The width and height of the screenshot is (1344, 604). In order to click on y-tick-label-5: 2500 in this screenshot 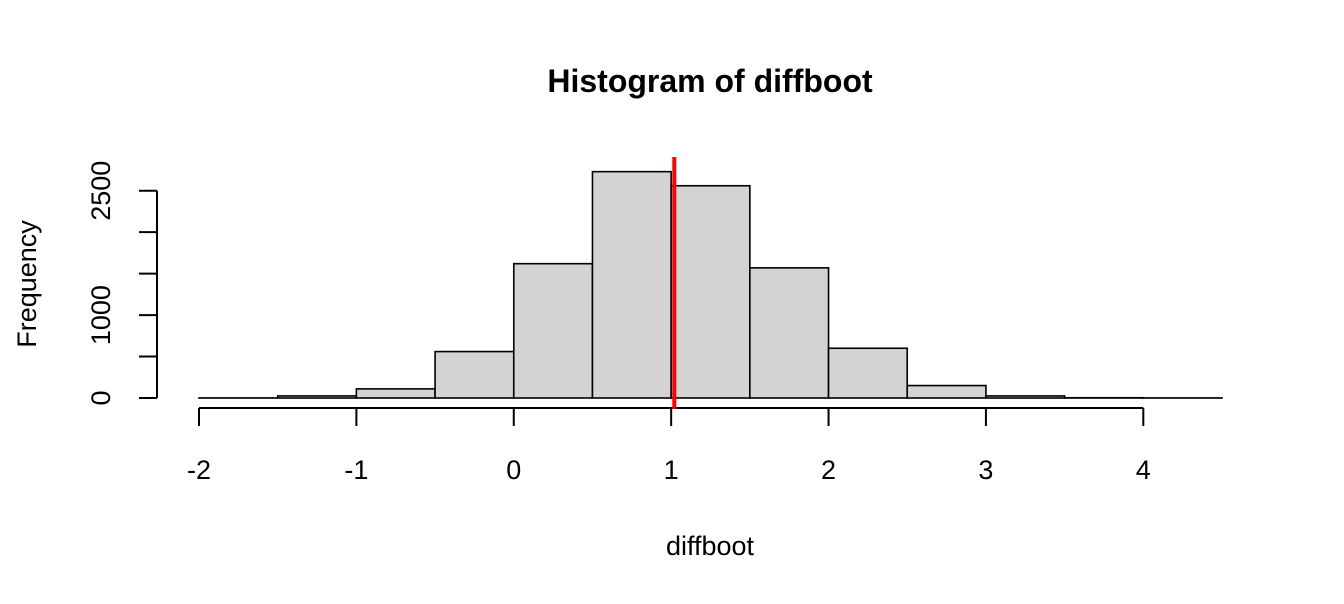, I will do `click(101, 191)`.